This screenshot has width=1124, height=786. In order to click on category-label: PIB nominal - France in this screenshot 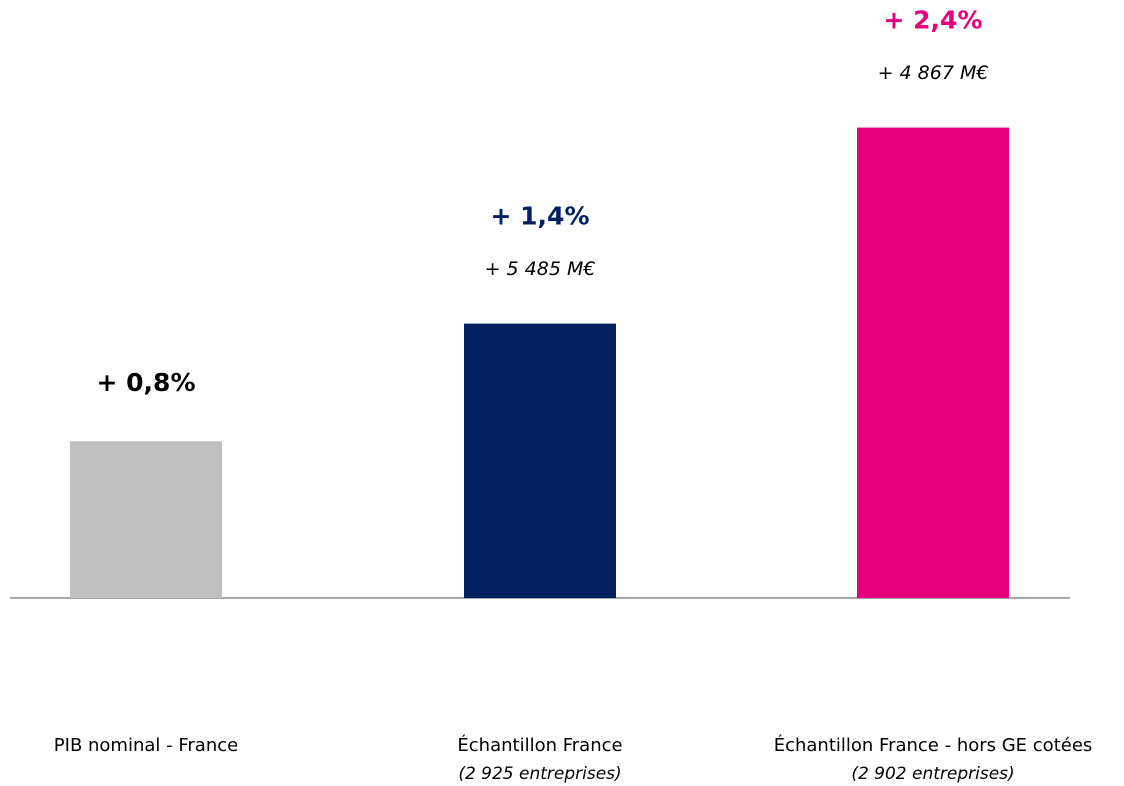, I will do `click(146, 745)`.